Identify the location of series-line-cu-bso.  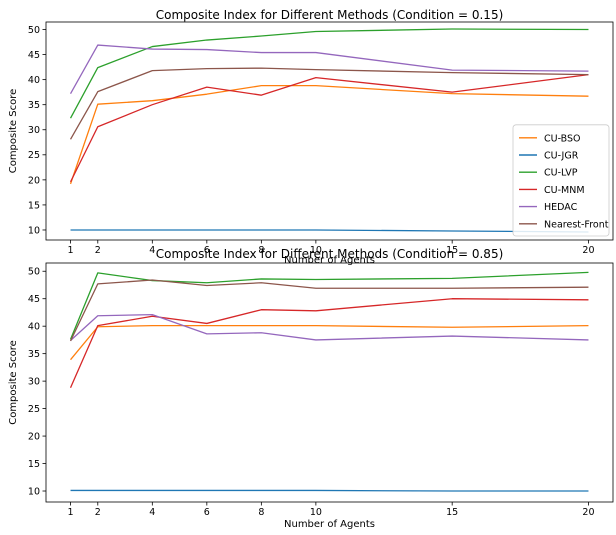
(329, 342).